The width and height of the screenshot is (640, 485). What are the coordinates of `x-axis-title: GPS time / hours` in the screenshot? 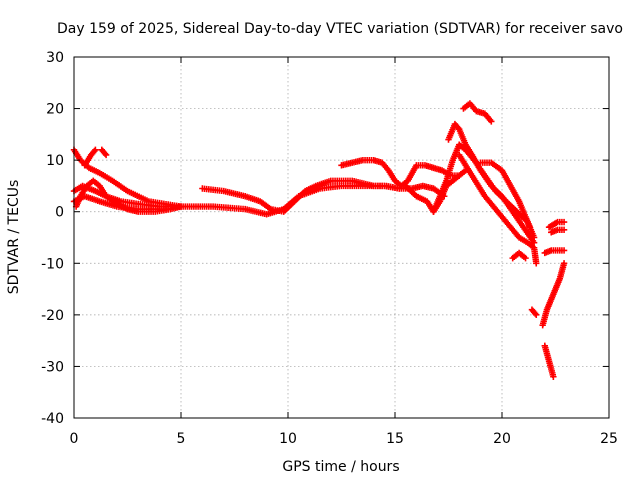 It's located at (340, 467).